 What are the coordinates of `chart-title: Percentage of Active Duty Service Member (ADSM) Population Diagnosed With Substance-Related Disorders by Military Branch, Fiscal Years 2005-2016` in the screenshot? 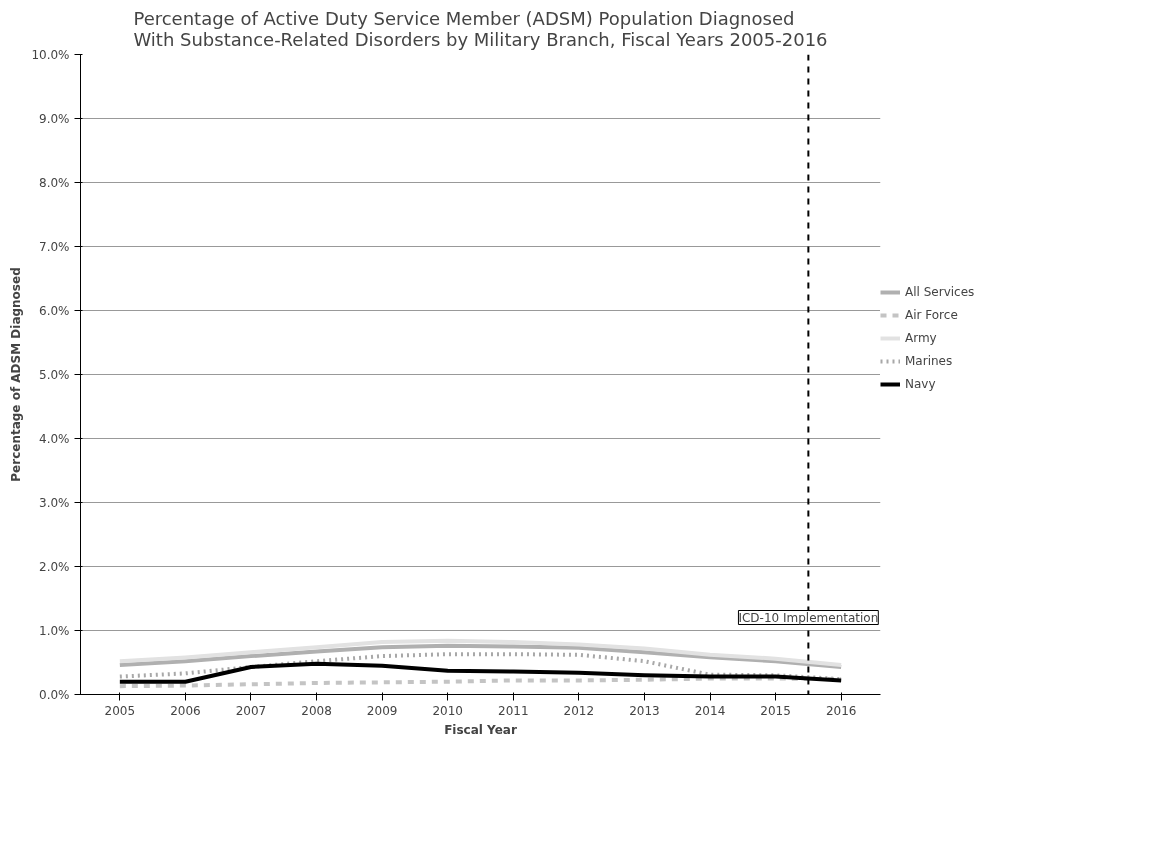 It's located at (480, 28).